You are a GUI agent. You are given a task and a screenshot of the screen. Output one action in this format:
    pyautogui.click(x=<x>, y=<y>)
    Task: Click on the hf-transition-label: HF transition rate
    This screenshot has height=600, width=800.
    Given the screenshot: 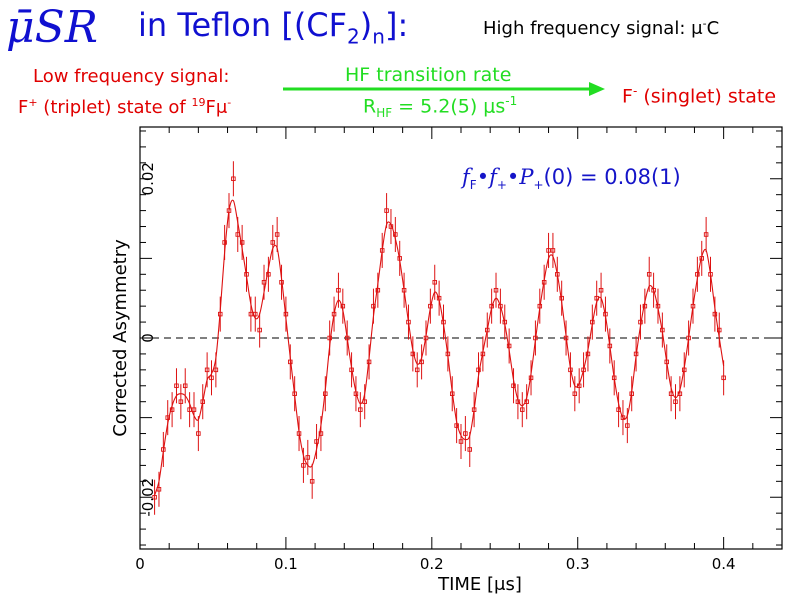 What is the action you would take?
    pyautogui.click(x=428, y=75)
    